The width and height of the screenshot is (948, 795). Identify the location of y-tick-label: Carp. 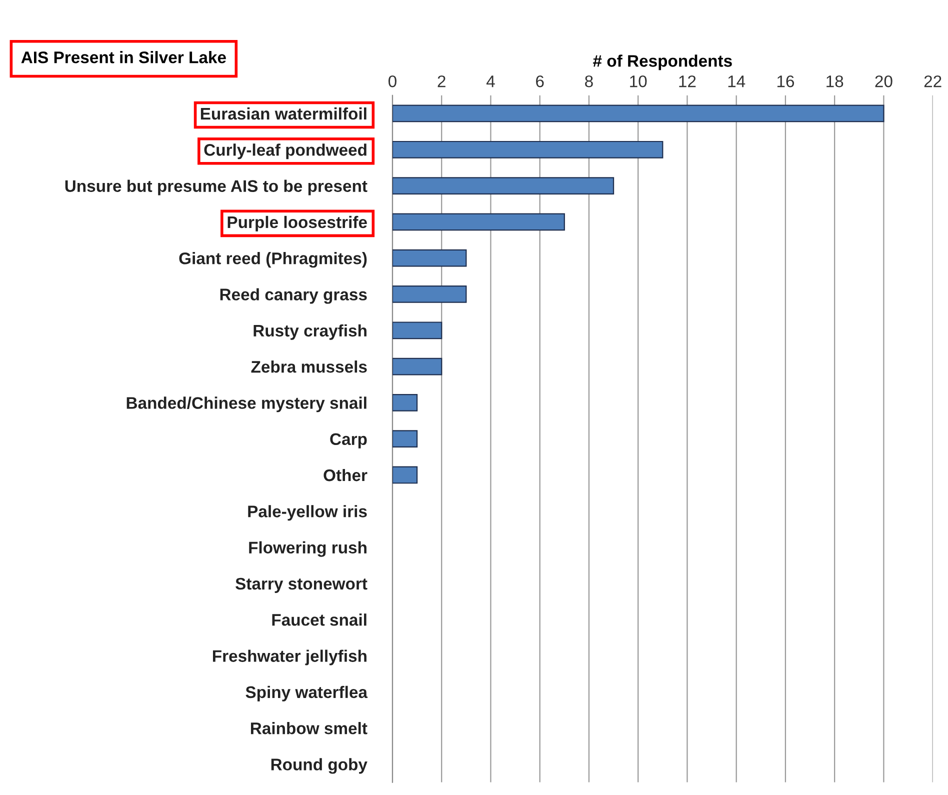
(348, 440).